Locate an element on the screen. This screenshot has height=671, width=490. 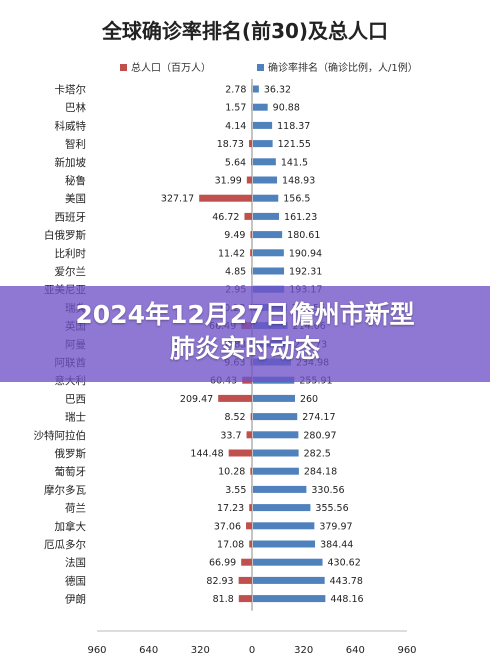
data-label-confirmed-rate: 156.5 is located at coordinates (296, 199).